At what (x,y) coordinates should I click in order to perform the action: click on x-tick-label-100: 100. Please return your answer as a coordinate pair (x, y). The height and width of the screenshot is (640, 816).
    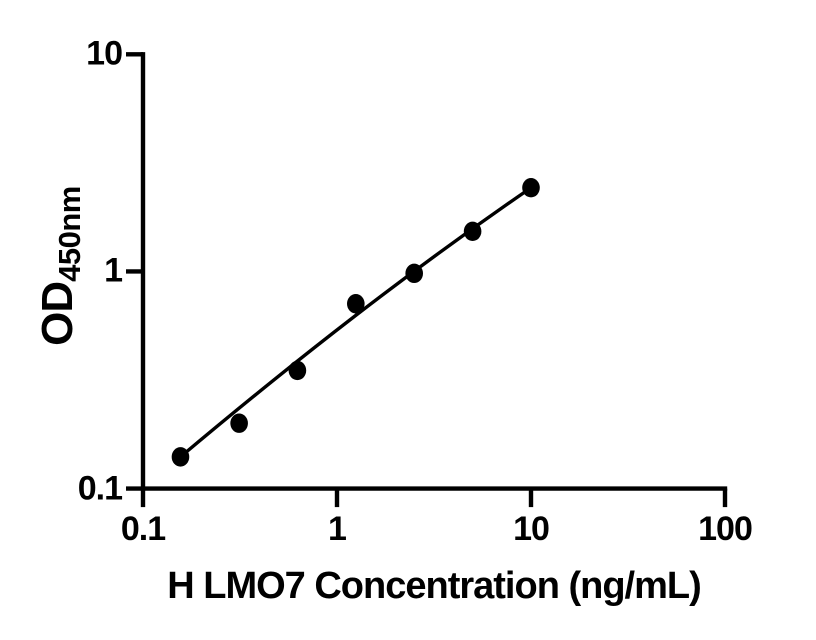
    Looking at the image, I should click on (725, 528).